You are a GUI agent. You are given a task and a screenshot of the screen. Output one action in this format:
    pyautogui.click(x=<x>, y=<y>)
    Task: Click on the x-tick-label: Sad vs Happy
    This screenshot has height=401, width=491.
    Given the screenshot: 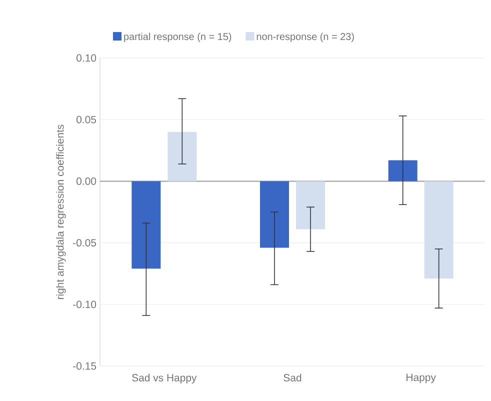 What is the action you would take?
    pyautogui.click(x=164, y=379)
    